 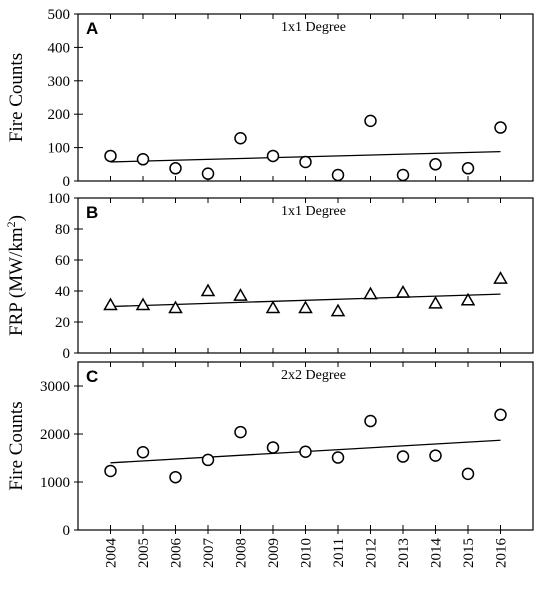 I want to click on x-tick-label: 2011, so click(x=339, y=552).